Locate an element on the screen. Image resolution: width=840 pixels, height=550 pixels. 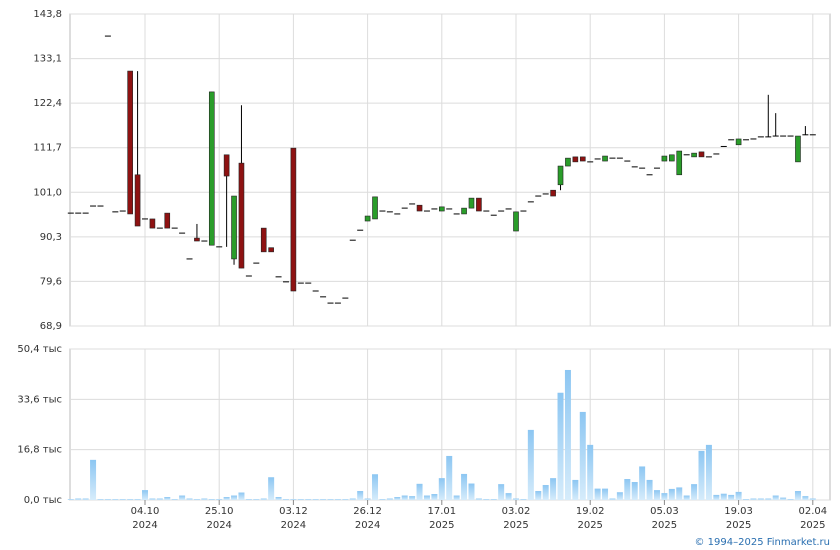
y-tick-label: 0,0 тыс is located at coordinates (43, 500).